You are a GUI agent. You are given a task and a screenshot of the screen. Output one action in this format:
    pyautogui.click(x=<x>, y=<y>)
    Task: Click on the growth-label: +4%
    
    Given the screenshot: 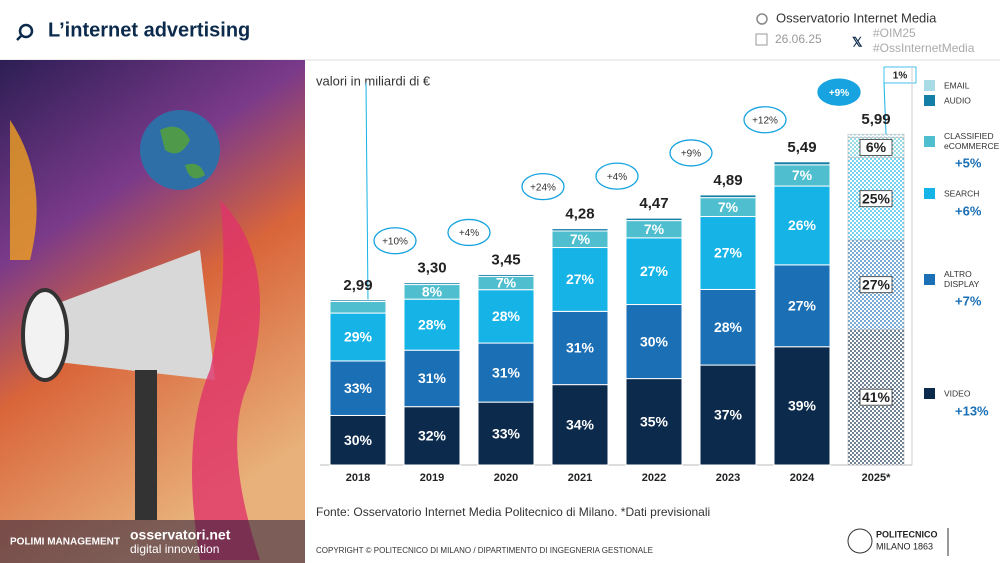 What is the action you would take?
    pyautogui.click(x=469, y=233)
    